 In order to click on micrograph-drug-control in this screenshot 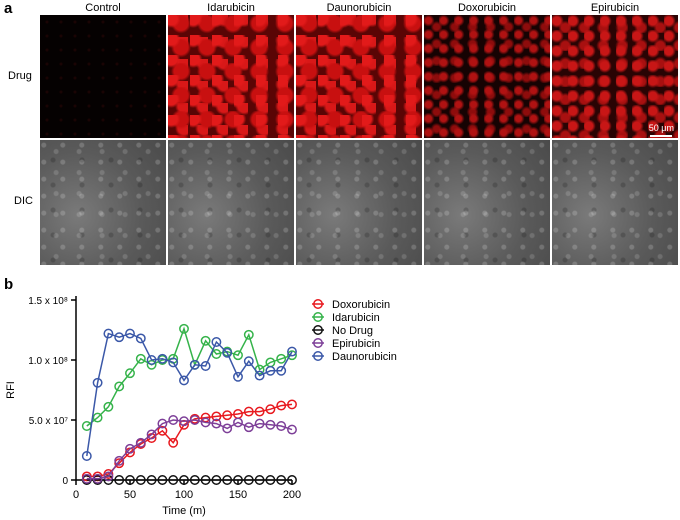, I will do `click(103, 76)`.